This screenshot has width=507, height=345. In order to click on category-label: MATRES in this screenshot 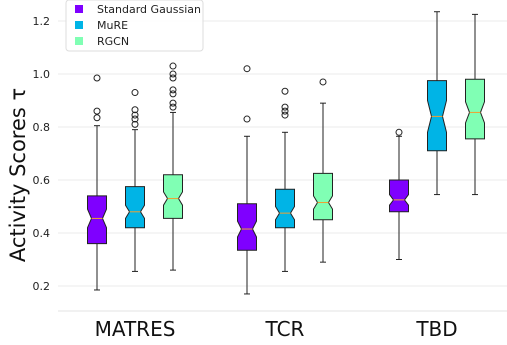, I will do `click(135, 329)`.